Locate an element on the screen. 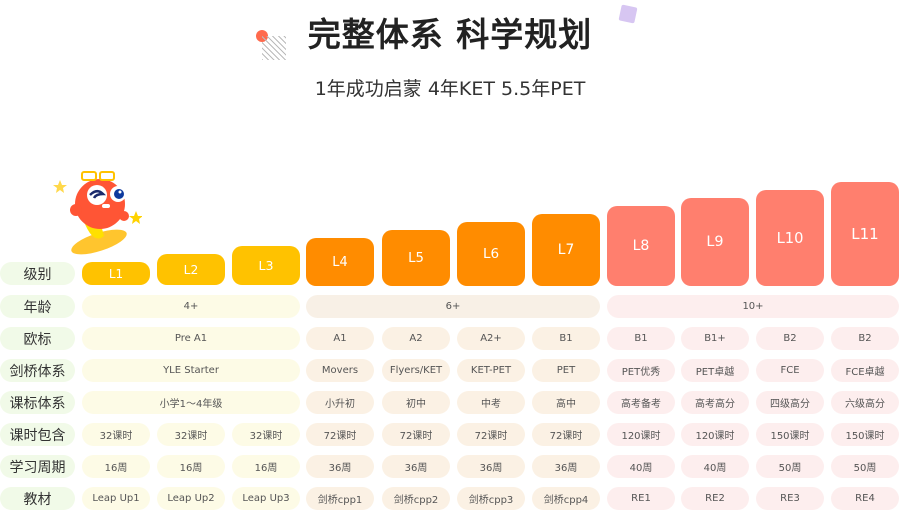 The height and width of the screenshot is (510, 900). textbooks-cell: Leap Up3 is located at coordinates (266, 498).